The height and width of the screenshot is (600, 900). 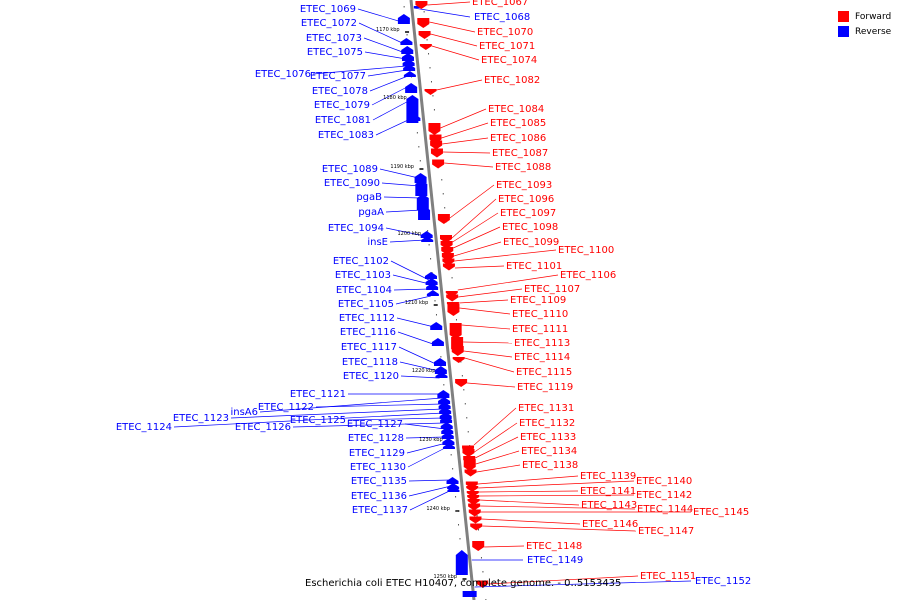 What do you see at coordinates (328, 9) in the screenshot?
I see `reverse-gene-label: ETEC_1069` at bounding box center [328, 9].